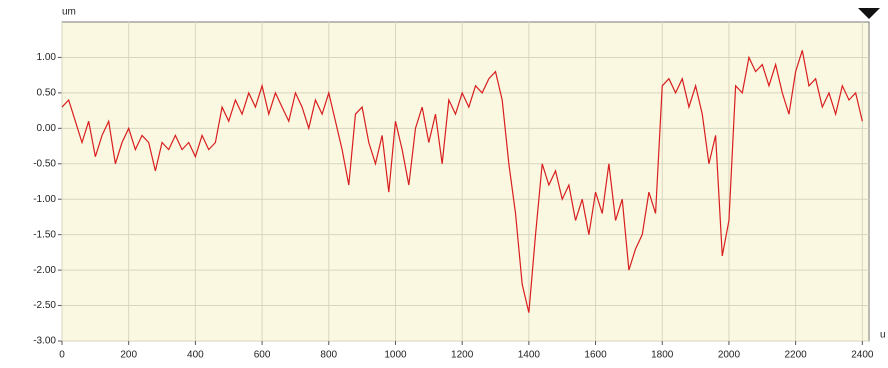 Image resolution: width=888 pixels, height=368 pixels. What do you see at coordinates (44, 234) in the screenshot?
I see `y-tick-label: -1.50` at bounding box center [44, 234].